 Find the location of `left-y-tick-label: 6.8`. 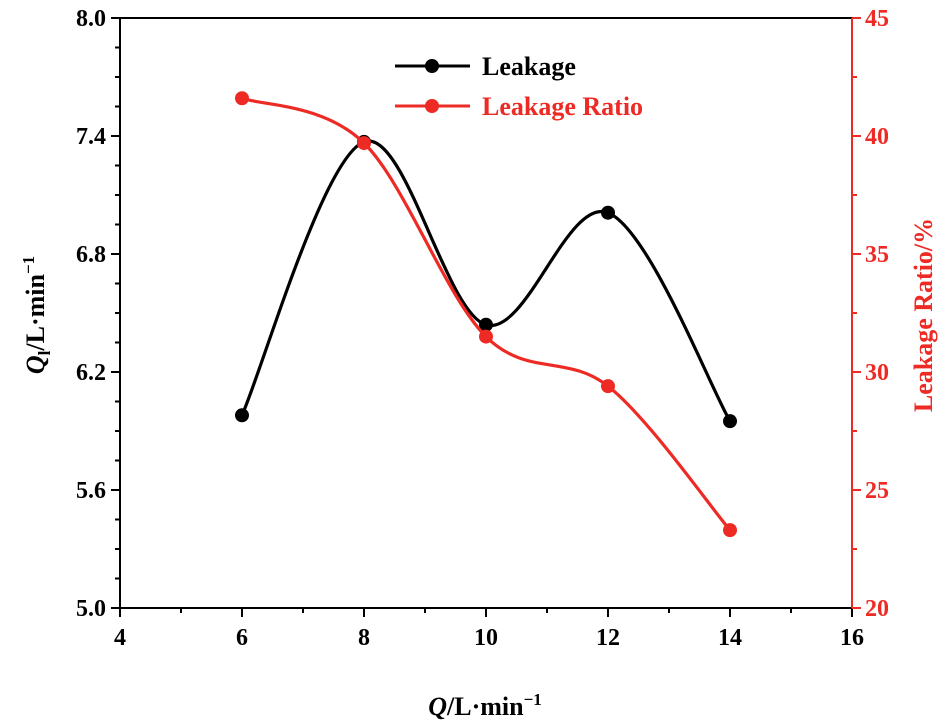

left-y-tick-label: 6.8 is located at coordinates (91, 255).